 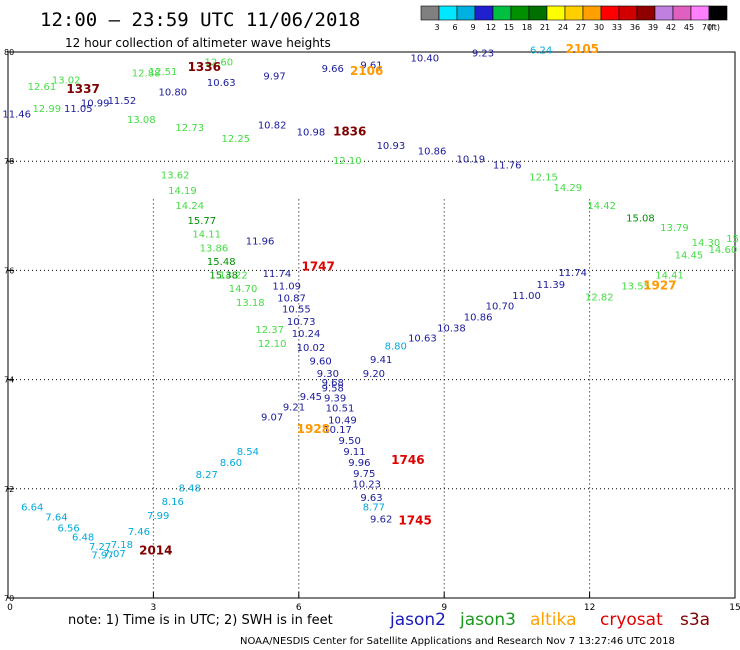 I want to click on wave-height-label: 12.60, so click(x=219, y=63).